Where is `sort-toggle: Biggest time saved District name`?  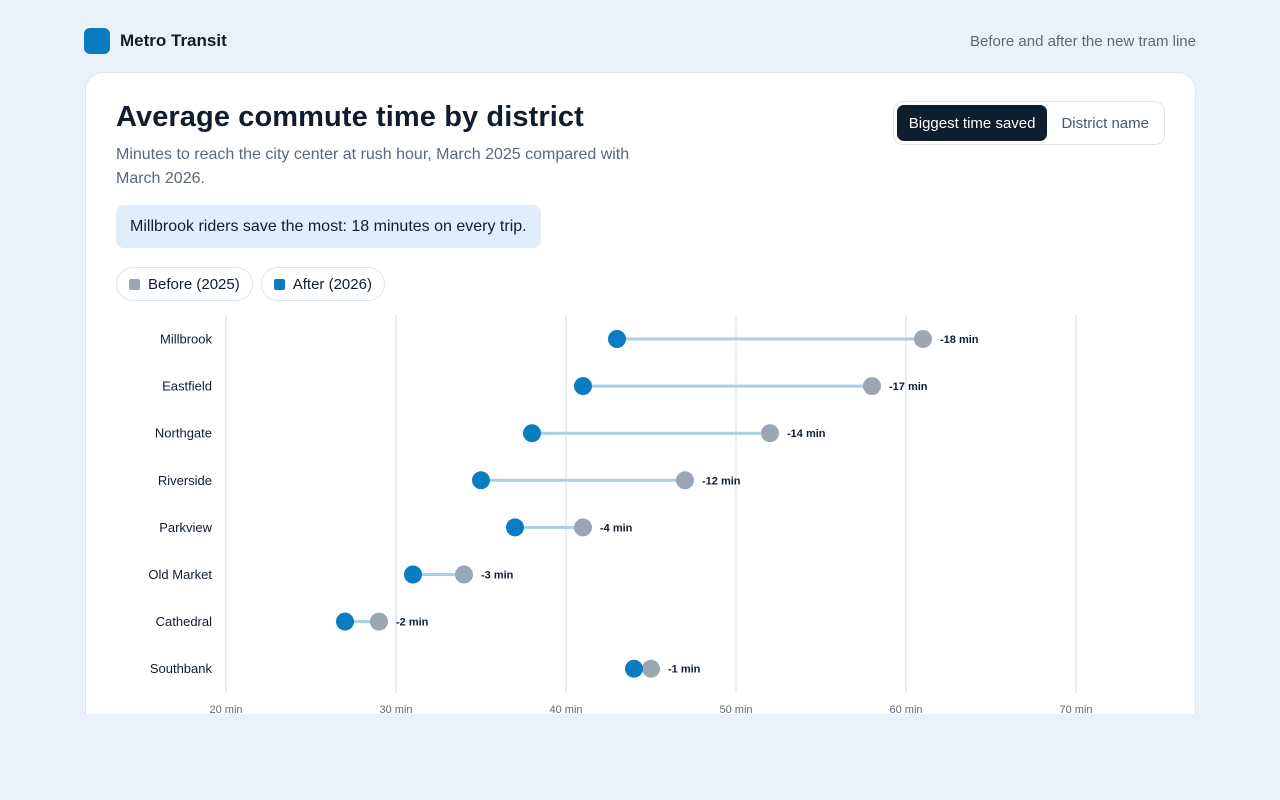
sort-toggle: Biggest time saved District name is located at coordinates (1028, 123).